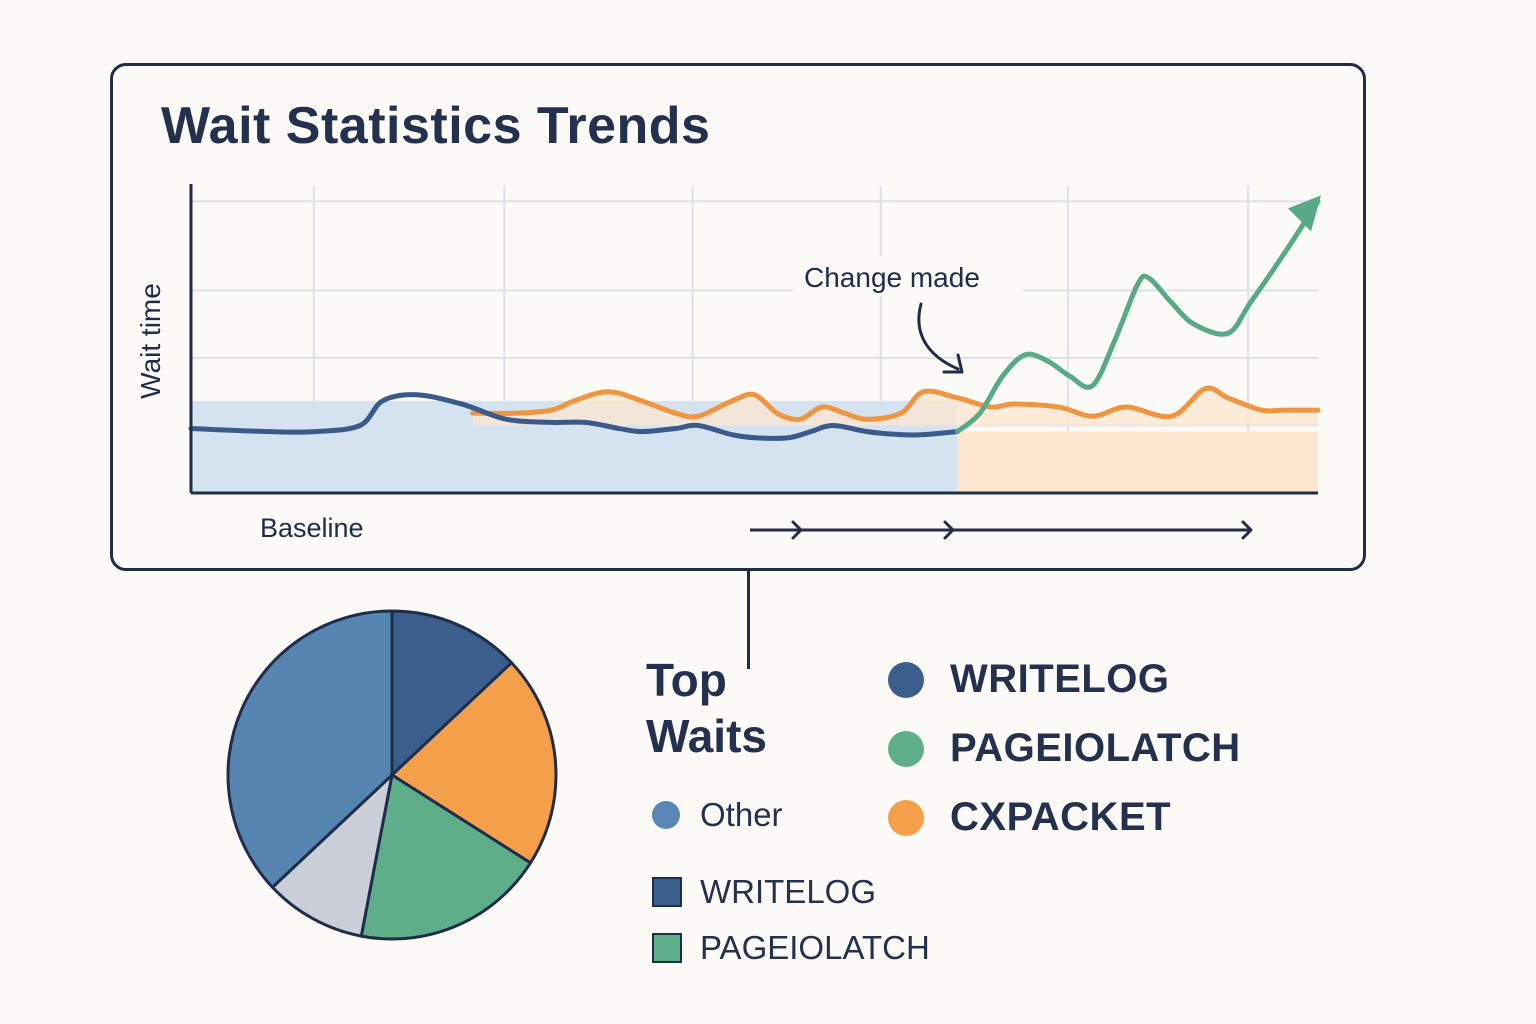  I want to click on legend-item-writelog: WRITELOG, so click(1029, 679).